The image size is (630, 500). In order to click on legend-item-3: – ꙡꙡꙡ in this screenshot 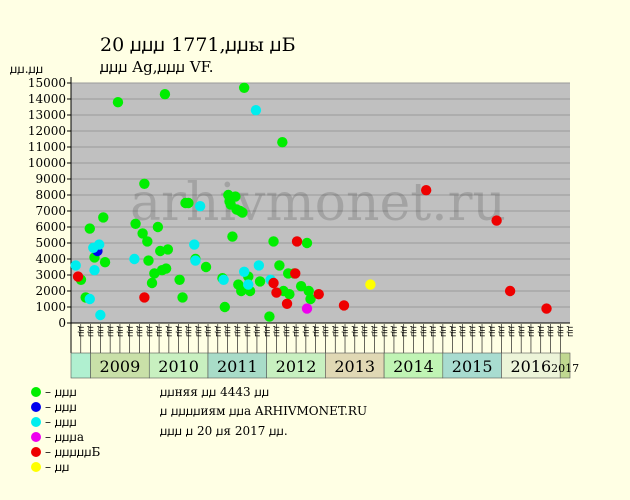, I will do `click(54, 422)`.